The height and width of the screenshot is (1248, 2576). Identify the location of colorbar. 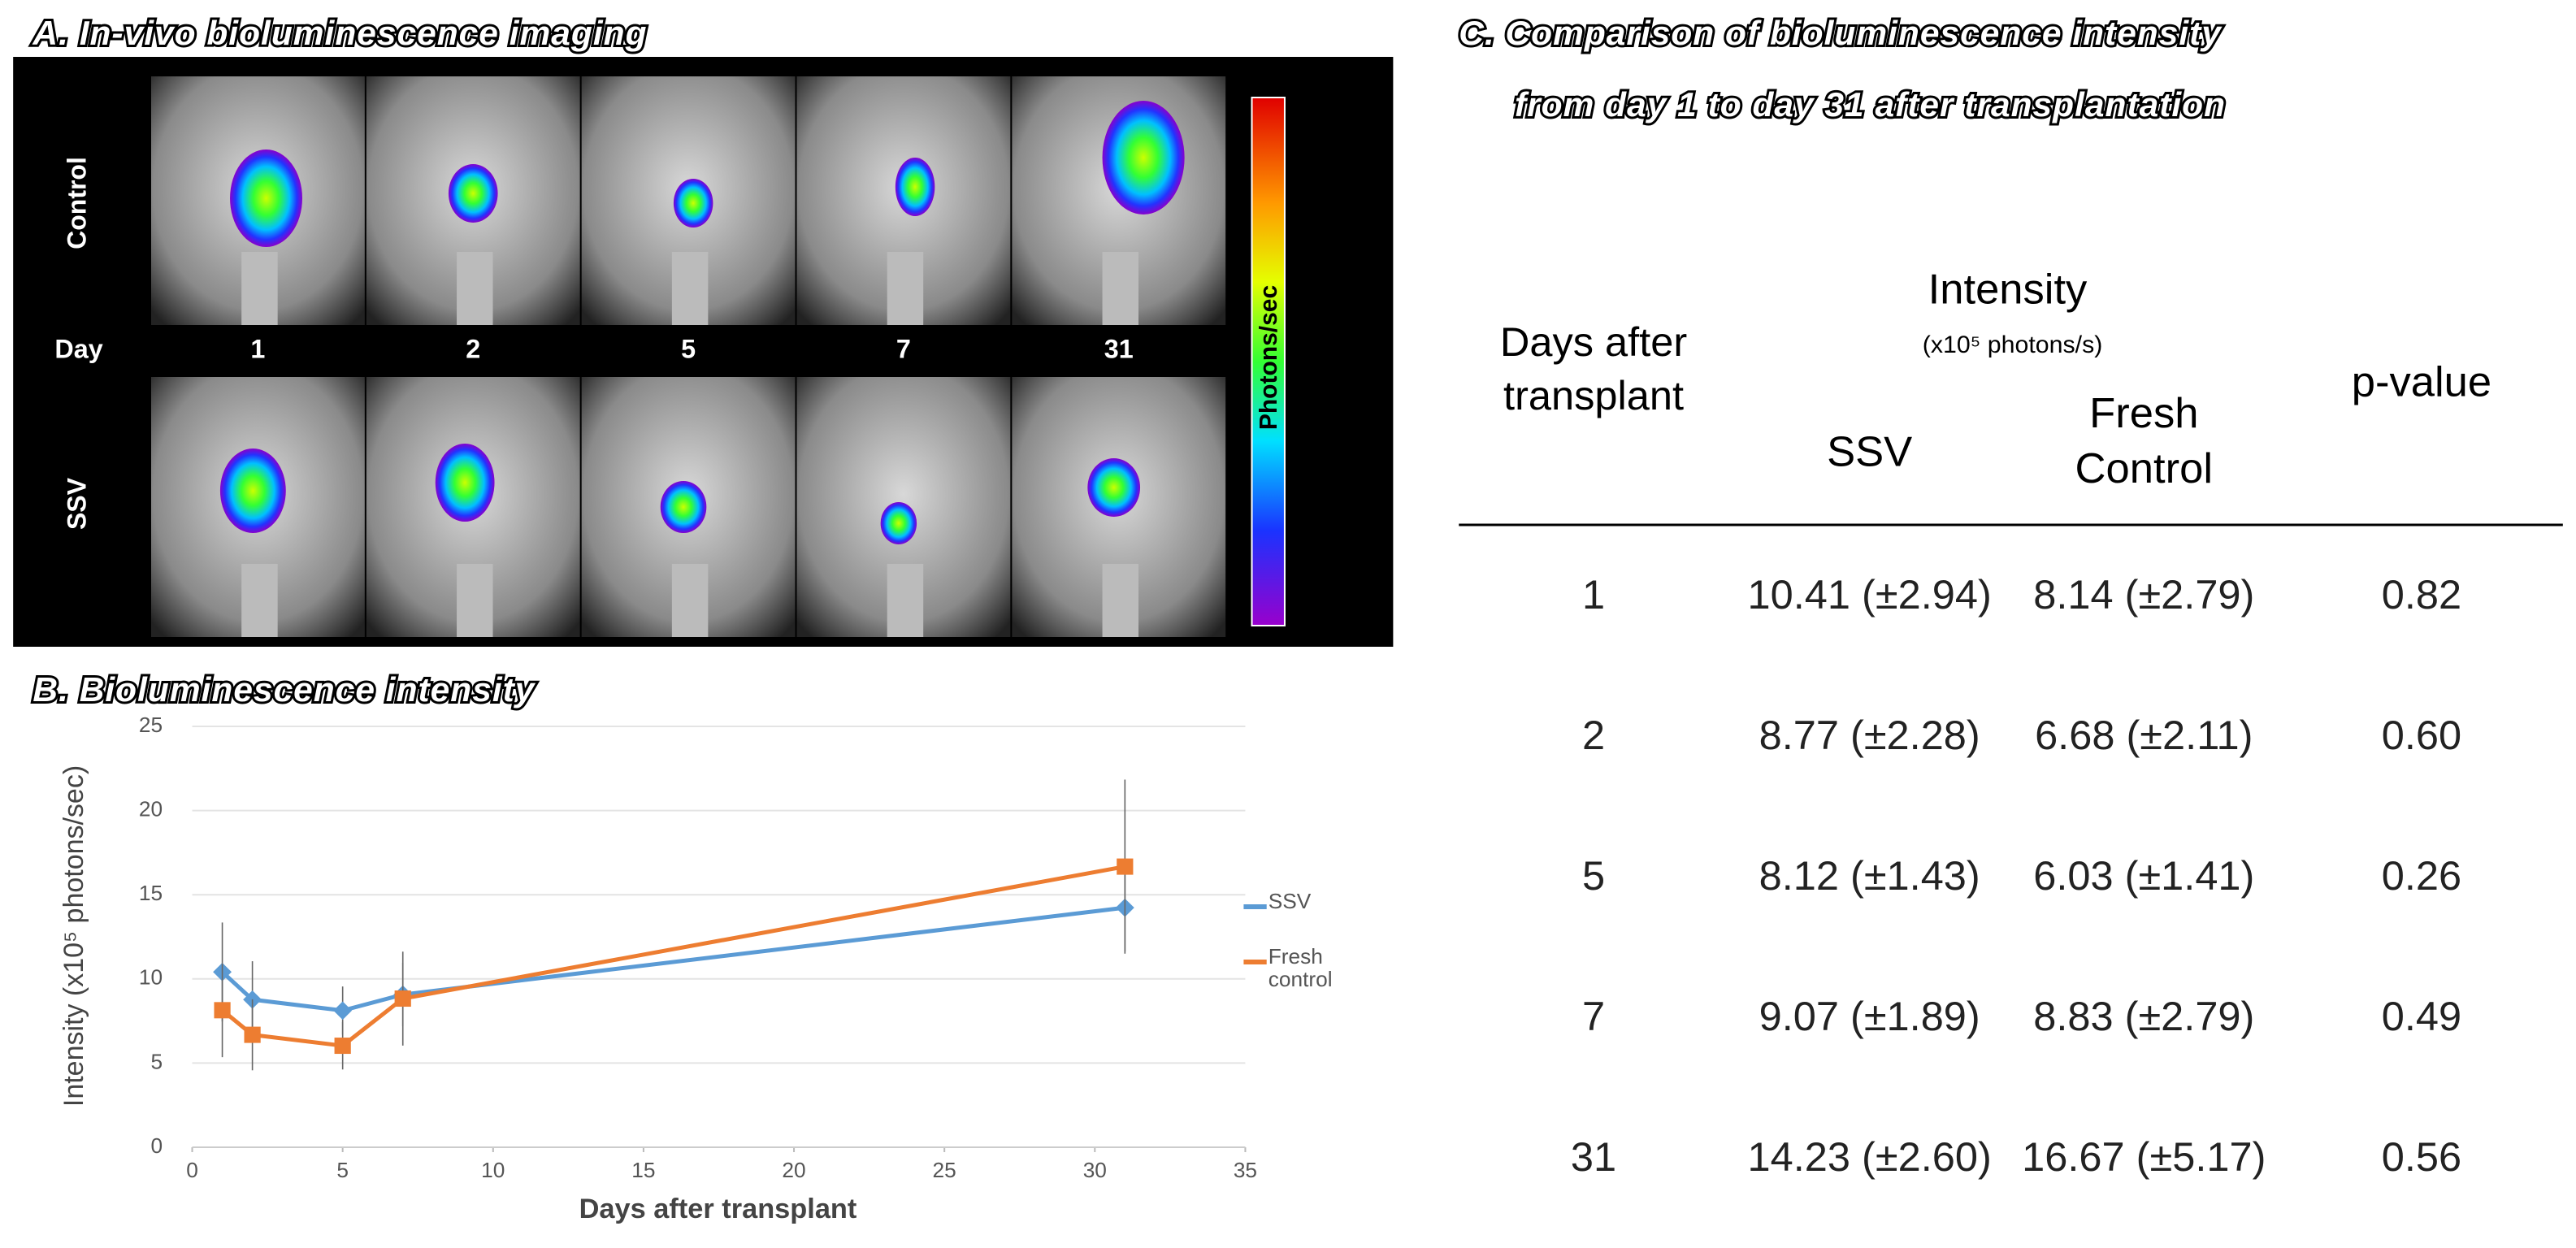
(1268, 362).